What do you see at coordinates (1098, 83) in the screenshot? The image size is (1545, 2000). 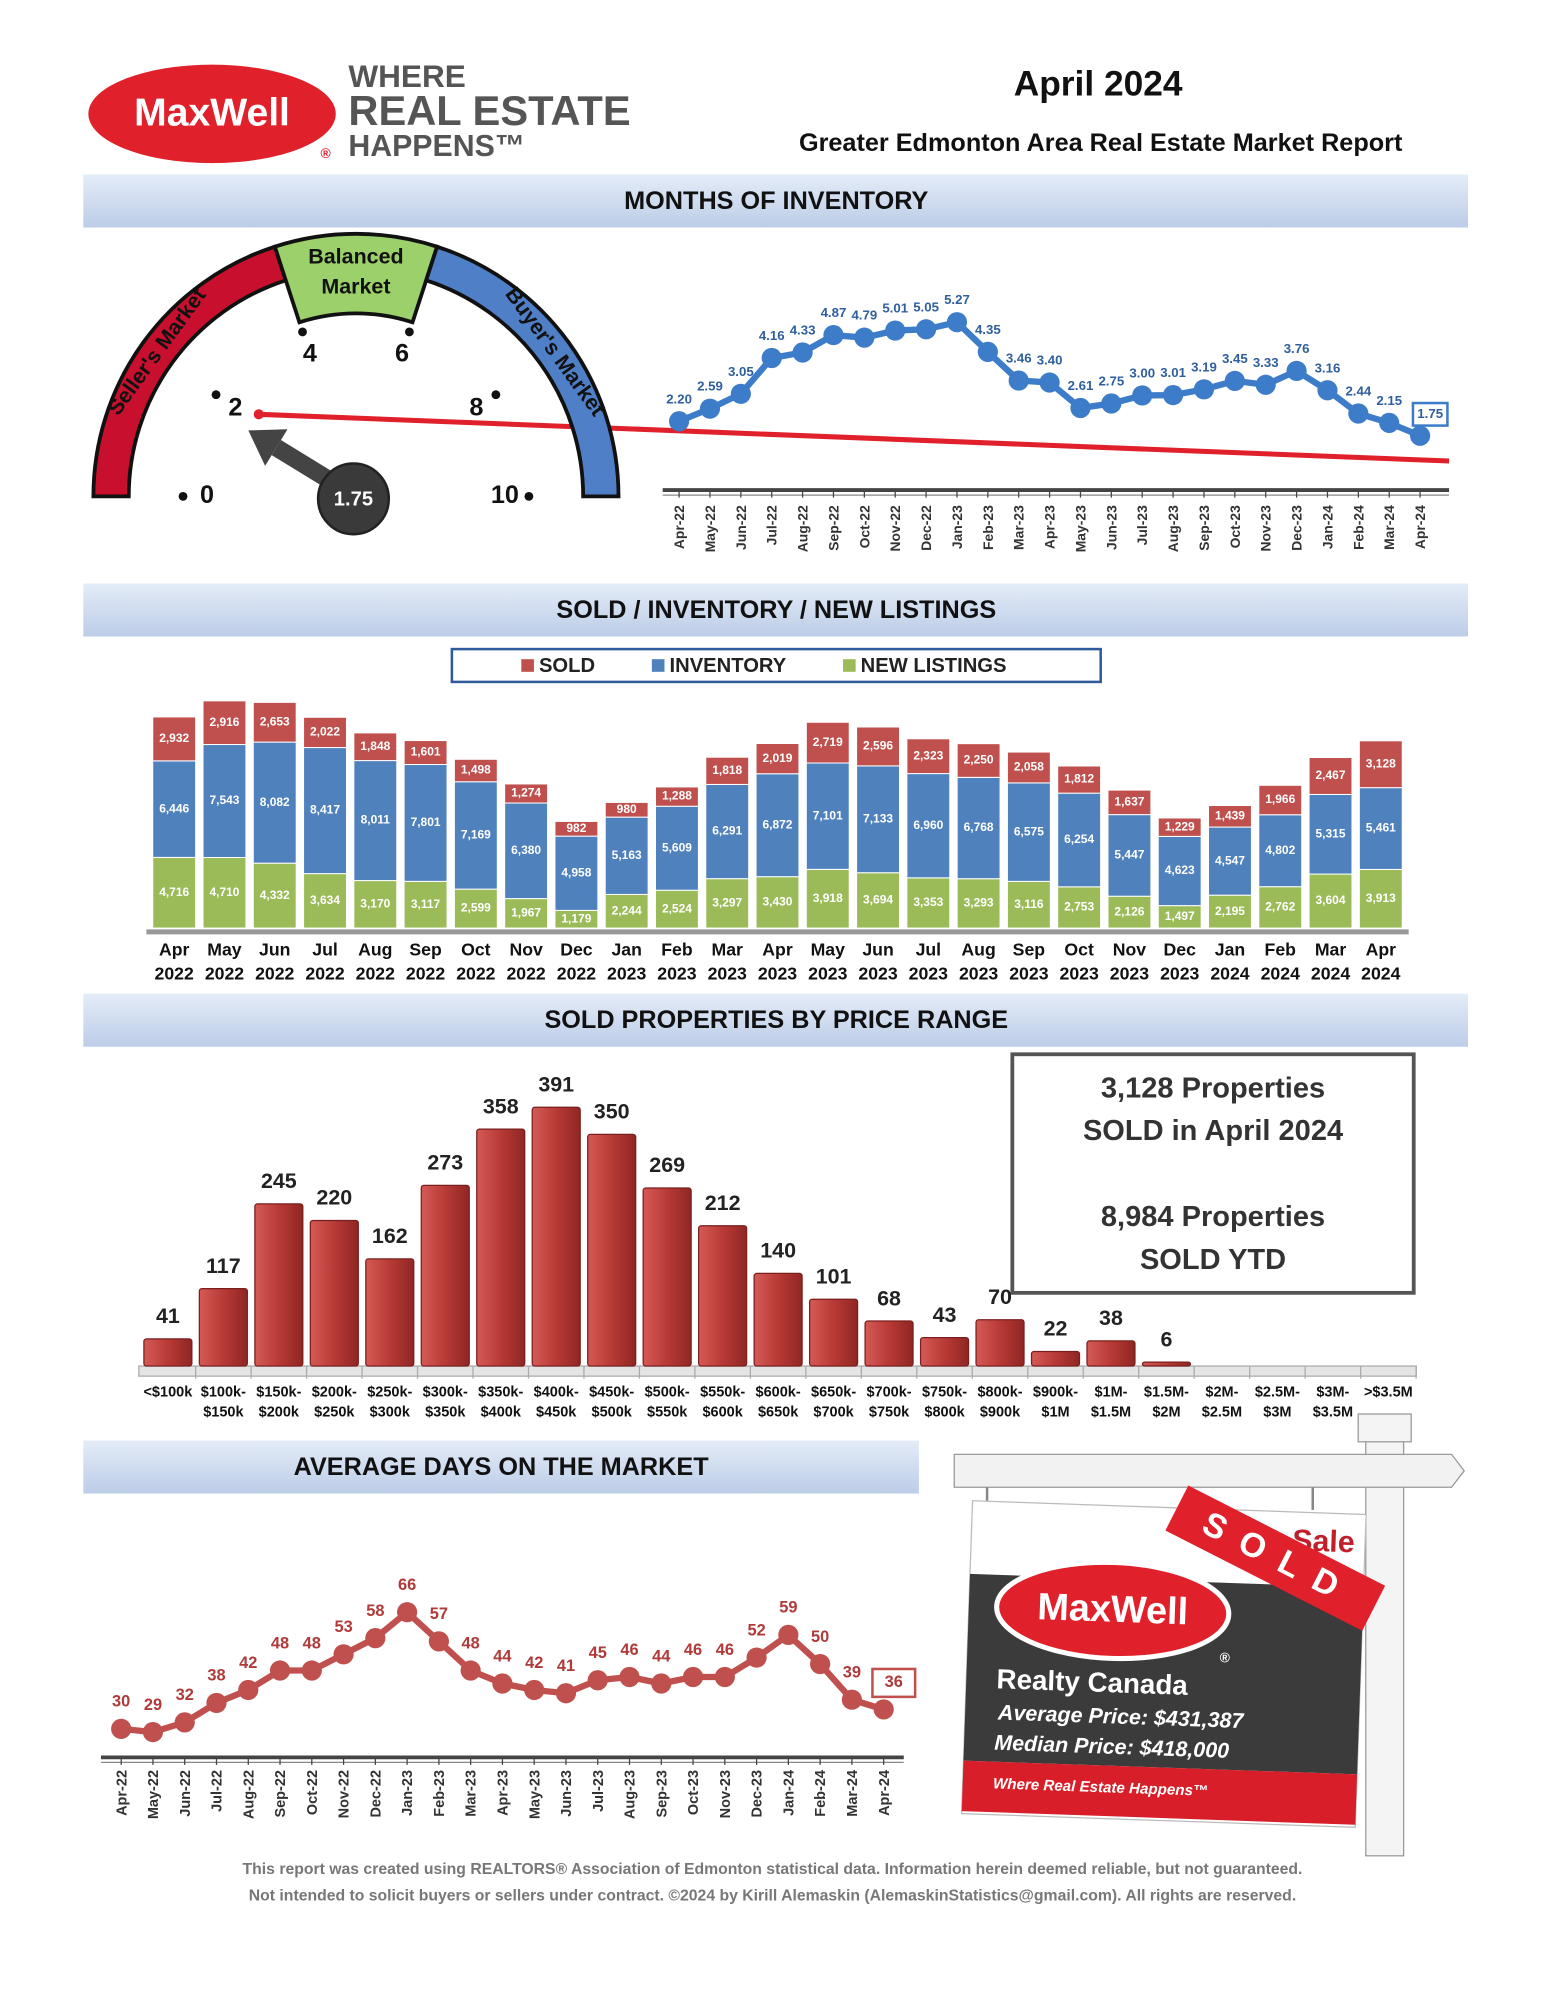 I see `report-title: April 2024` at bounding box center [1098, 83].